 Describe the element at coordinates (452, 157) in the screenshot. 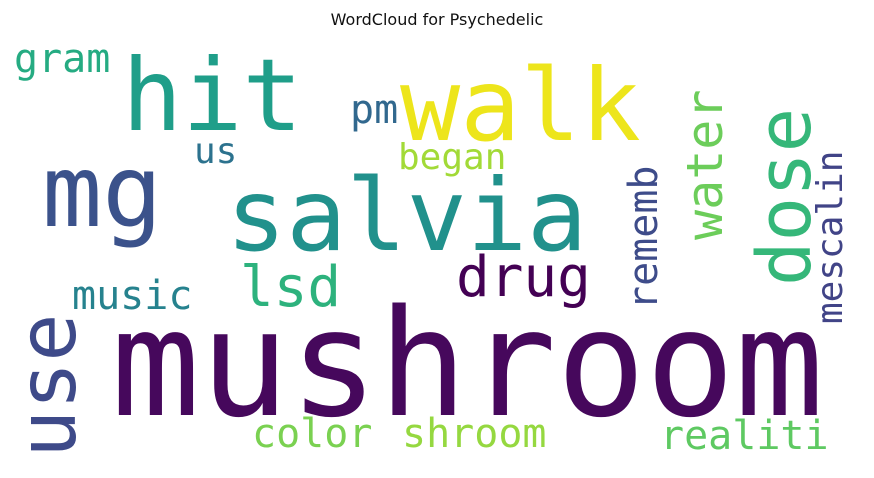

I see `word-began: began` at that location.